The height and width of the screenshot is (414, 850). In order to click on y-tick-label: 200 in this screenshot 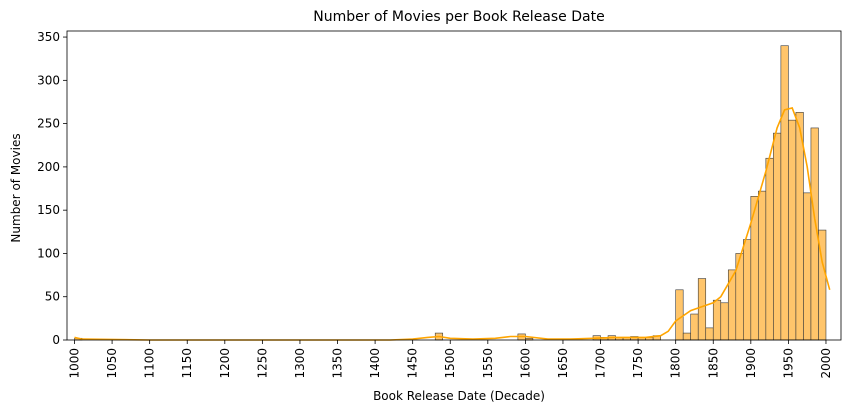, I will do `click(48, 167)`.